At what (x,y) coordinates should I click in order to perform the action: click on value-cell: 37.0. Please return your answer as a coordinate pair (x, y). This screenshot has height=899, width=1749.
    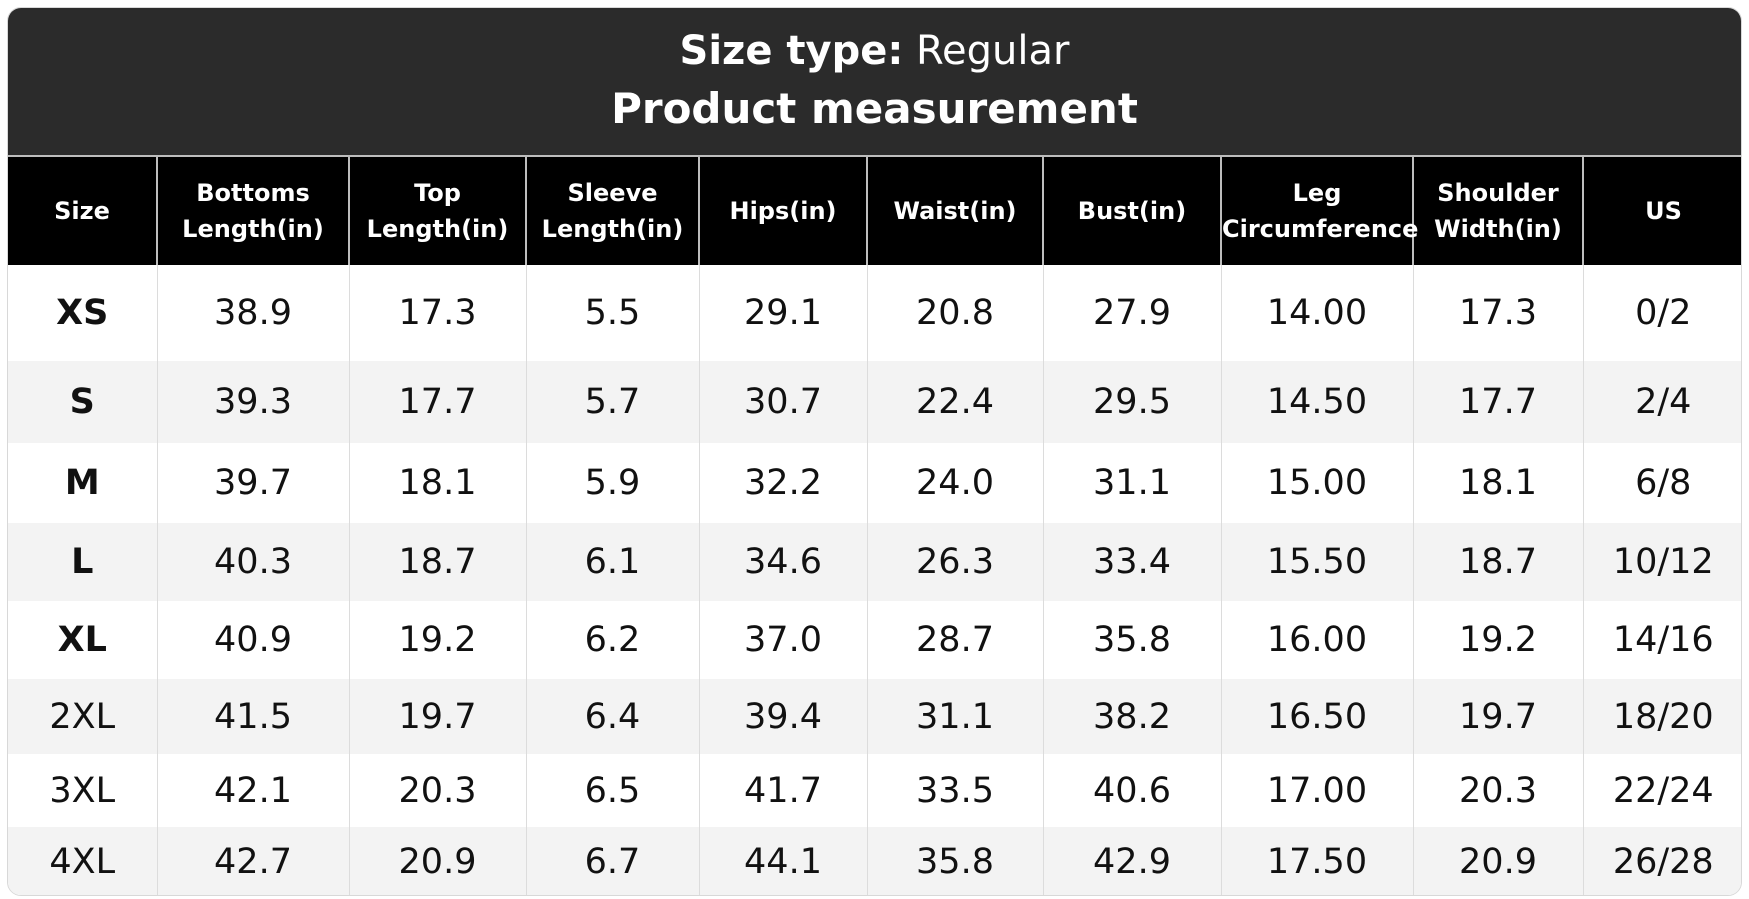
    Looking at the image, I should click on (782, 640).